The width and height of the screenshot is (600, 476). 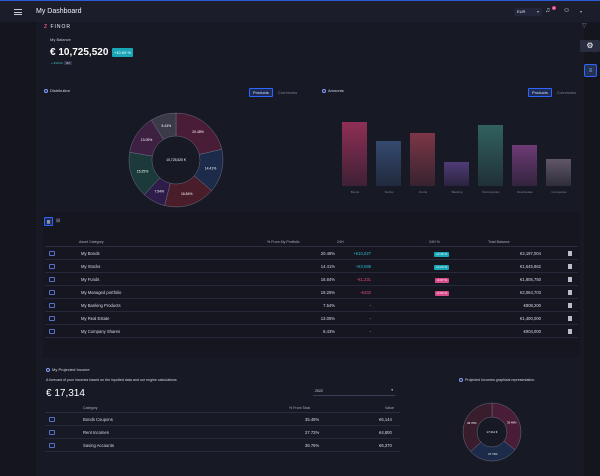 I want to click on amount-bar-label: Bonds, so click(x=355, y=192).